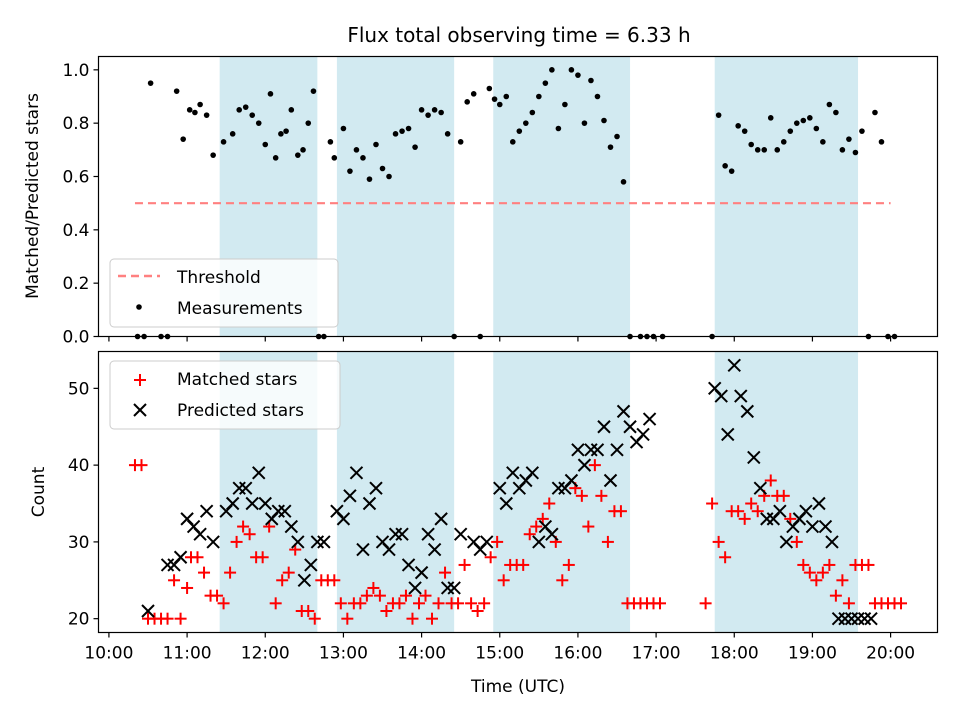  Describe the element at coordinates (140, 380) in the screenshot. I see `legend-matched-swatch` at that location.